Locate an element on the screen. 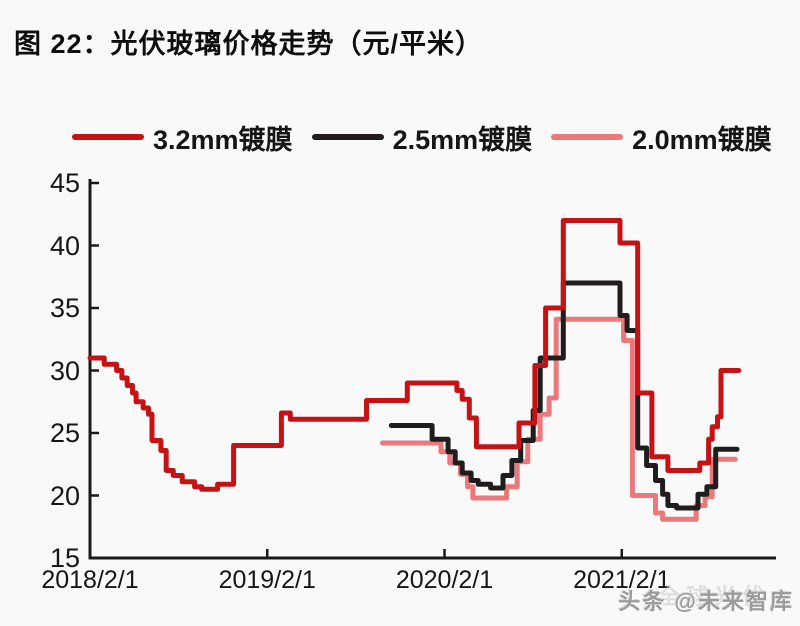 The width and height of the screenshot is (800, 626). watermark-echo: 全球光伏 is located at coordinates (713, 596).